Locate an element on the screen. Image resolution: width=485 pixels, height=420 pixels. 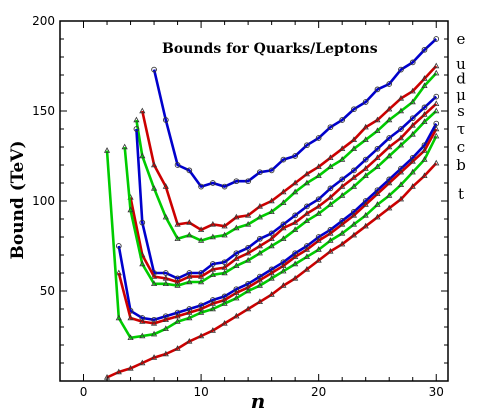
particle-label: s is located at coordinates (461, 111).